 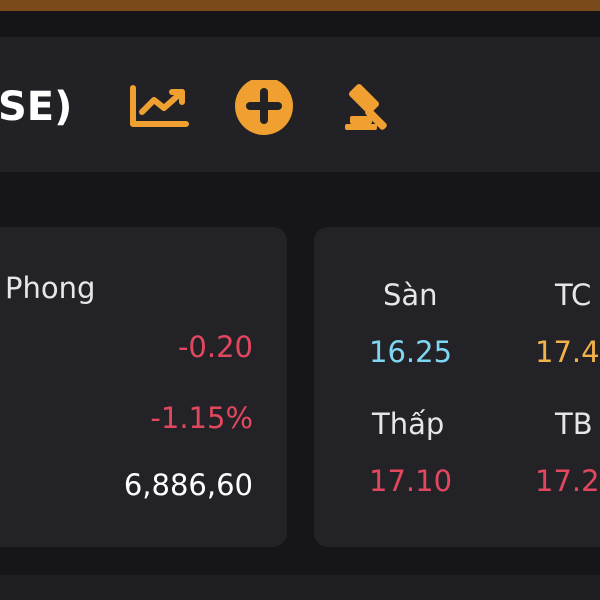 What do you see at coordinates (50, 288) in the screenshot?
I see `label: Phong` at bounding box center [50, 288].